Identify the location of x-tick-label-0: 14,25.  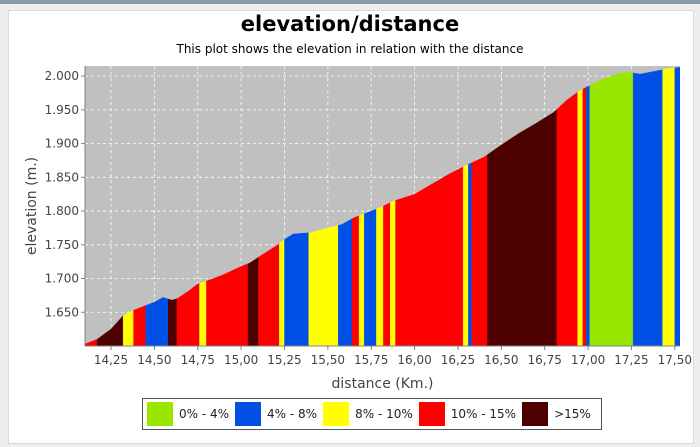
(111, 360).